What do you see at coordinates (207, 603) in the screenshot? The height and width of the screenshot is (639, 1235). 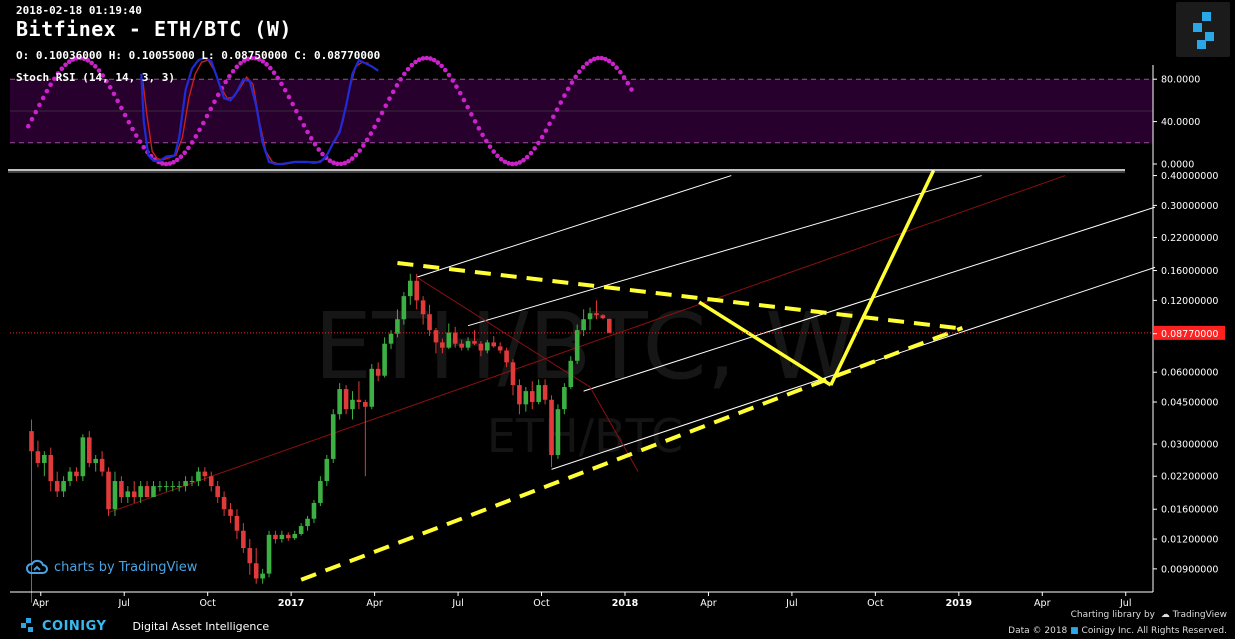 I see `time-tick-label: Oct` at bounding box center [207, 603].